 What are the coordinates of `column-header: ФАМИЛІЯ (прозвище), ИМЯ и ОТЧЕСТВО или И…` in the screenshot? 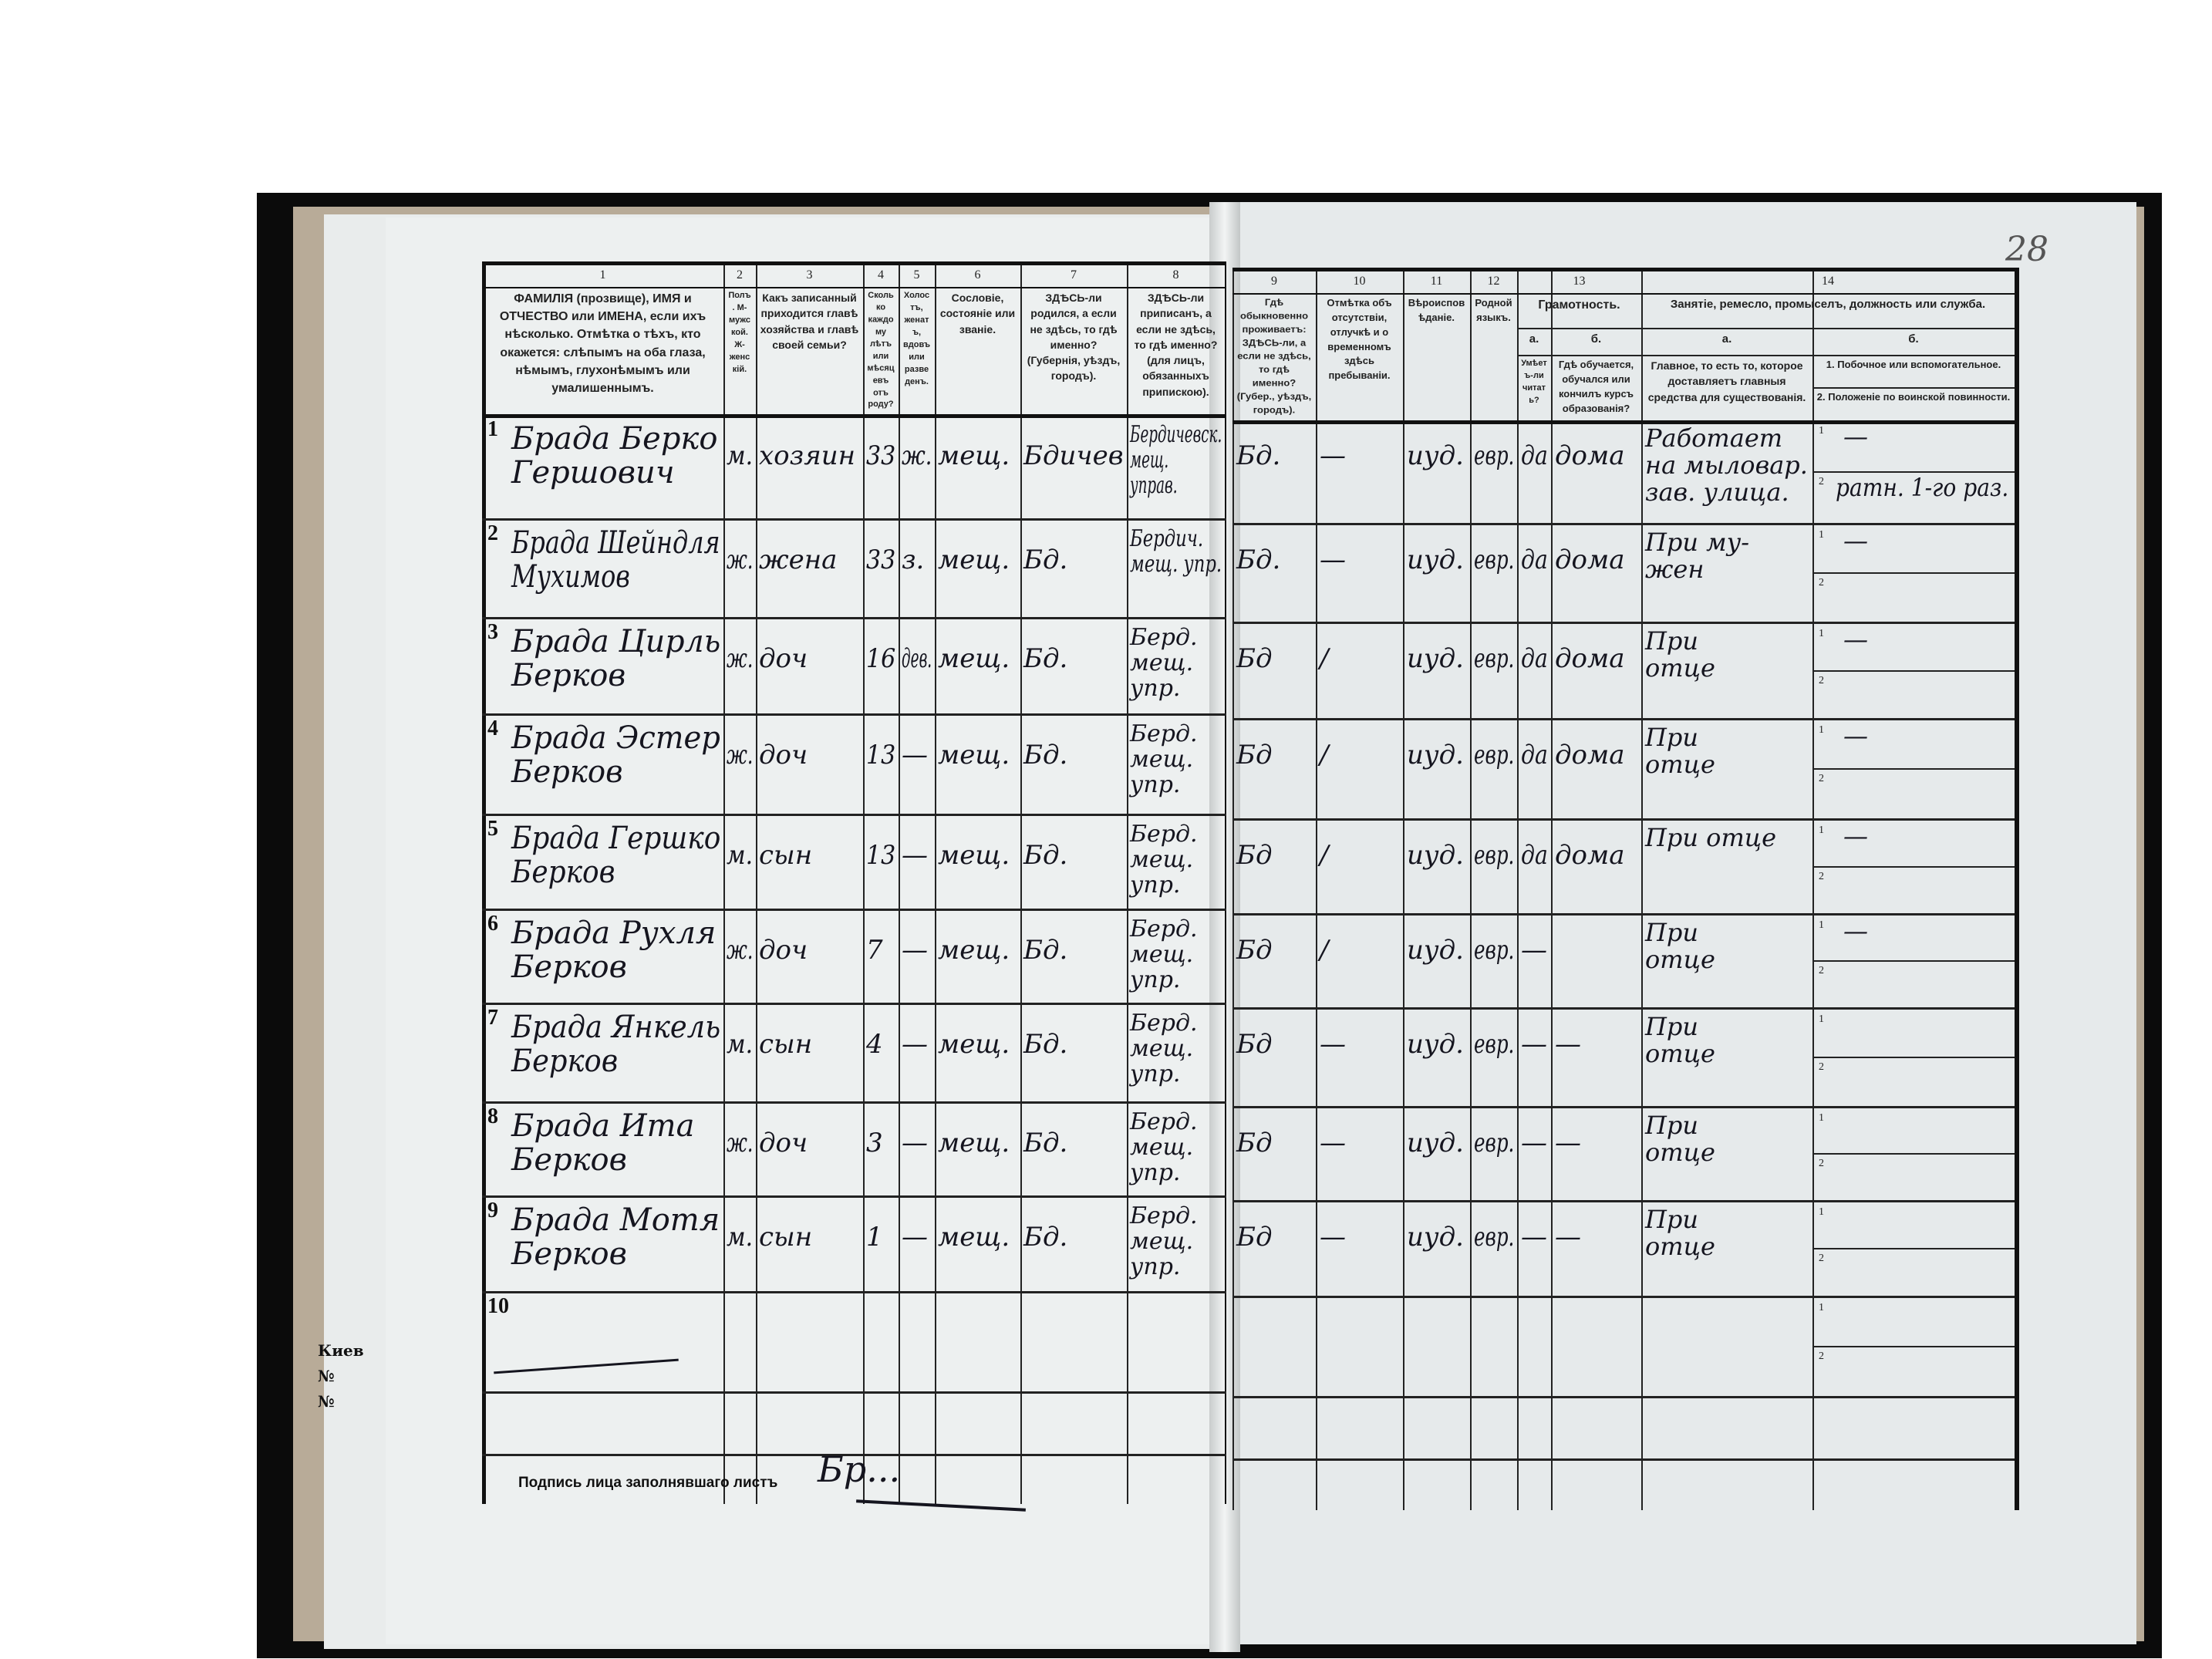 It's located at (602, 343).